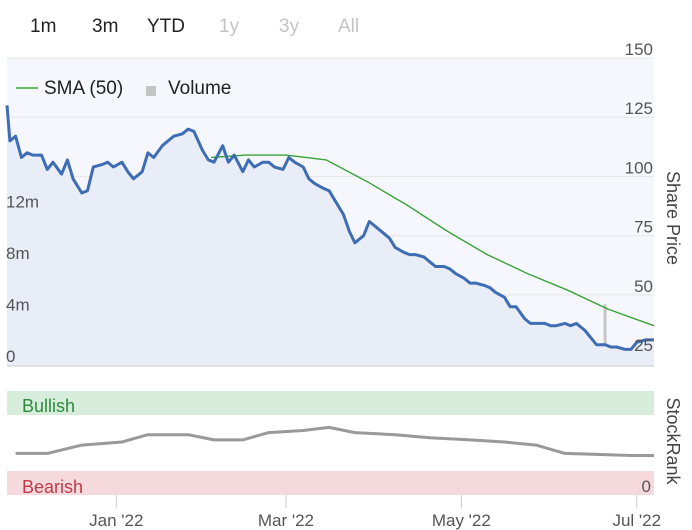 The width and height of the screenshot is (692, 530). I want to click on volume-legend-label: Volume, so click(199, 88).